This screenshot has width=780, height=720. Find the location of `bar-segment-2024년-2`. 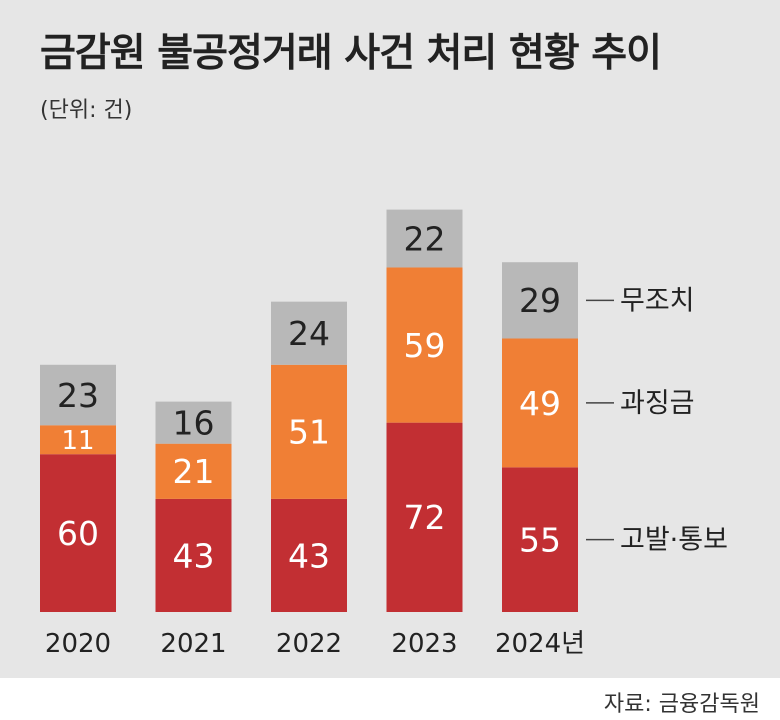

bar-segment-2024년-2 is located at coordinates (540, 403).